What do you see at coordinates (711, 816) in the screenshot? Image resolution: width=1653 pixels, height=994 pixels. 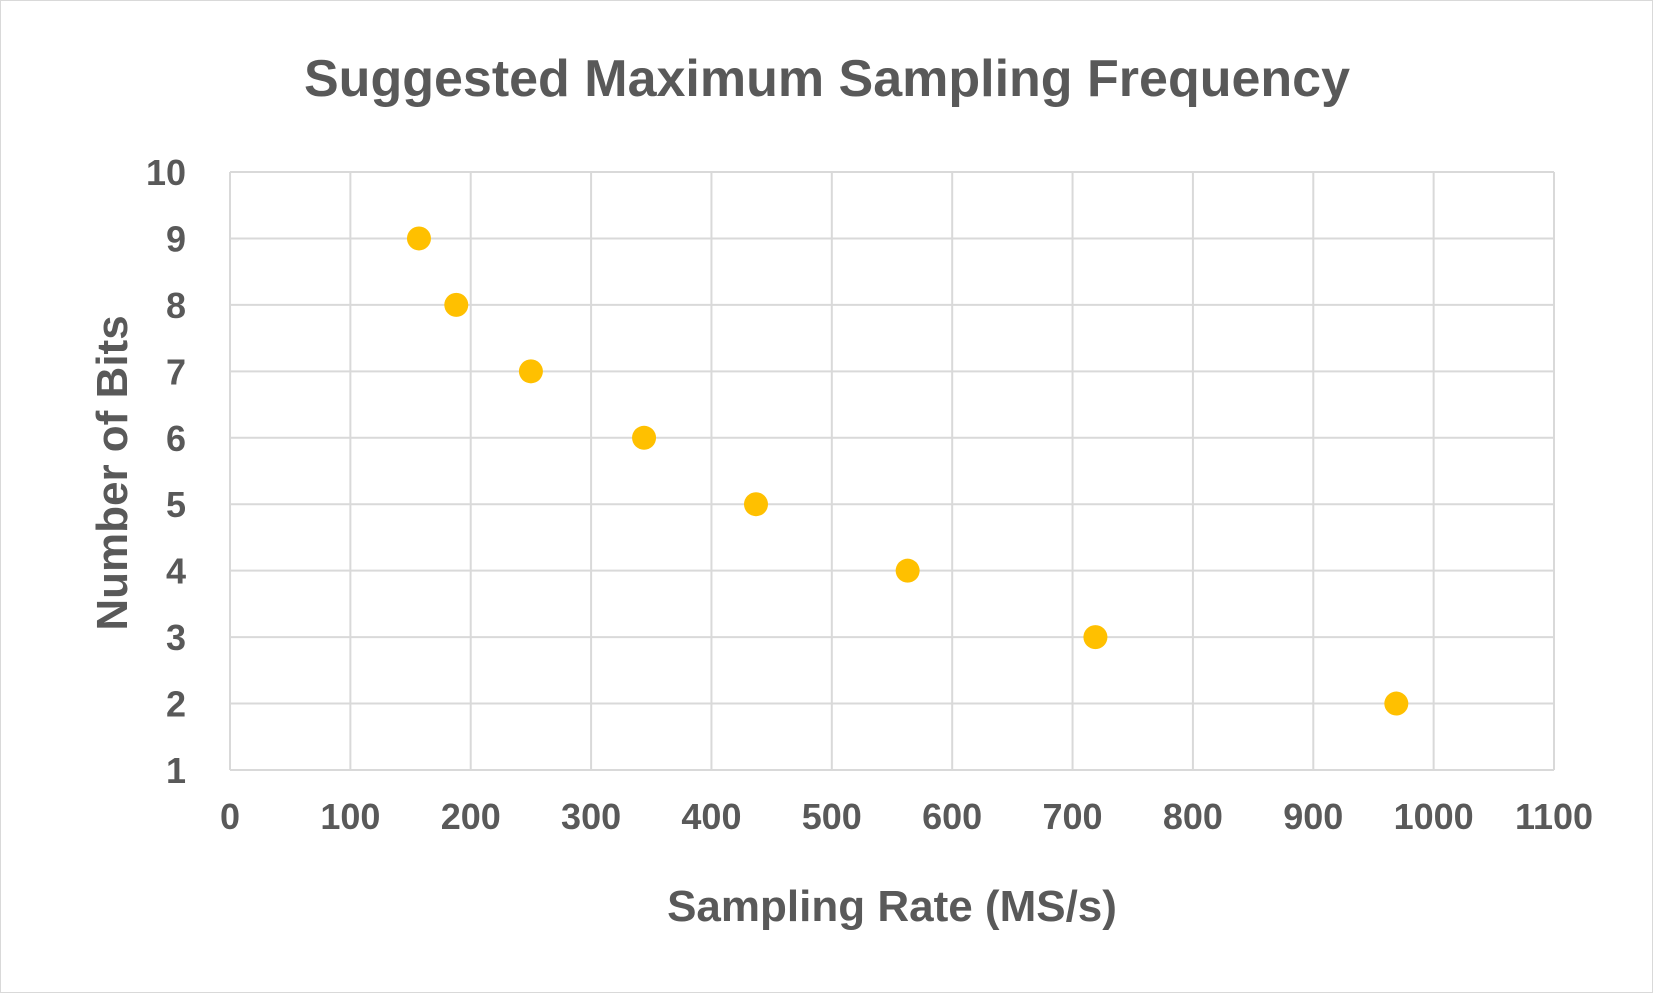 I see `x-tick-label: 400` at bounding box center [711, 816].